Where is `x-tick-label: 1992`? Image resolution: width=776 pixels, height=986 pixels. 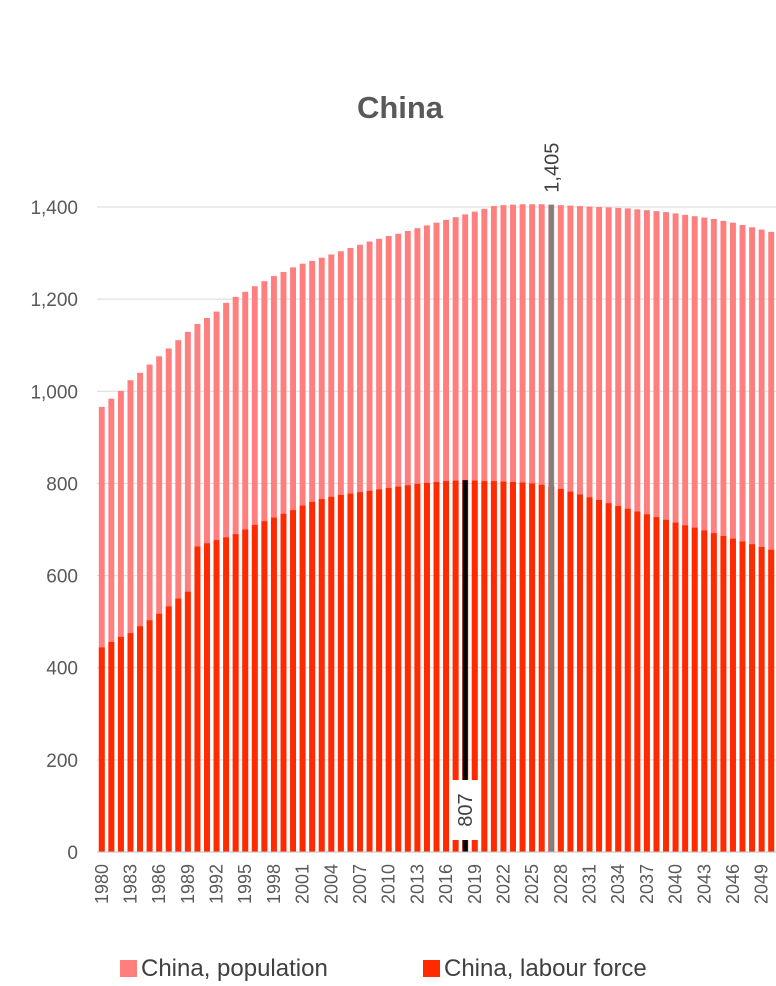
x-tick-label: 1992 is located at coordinates (217, 884).